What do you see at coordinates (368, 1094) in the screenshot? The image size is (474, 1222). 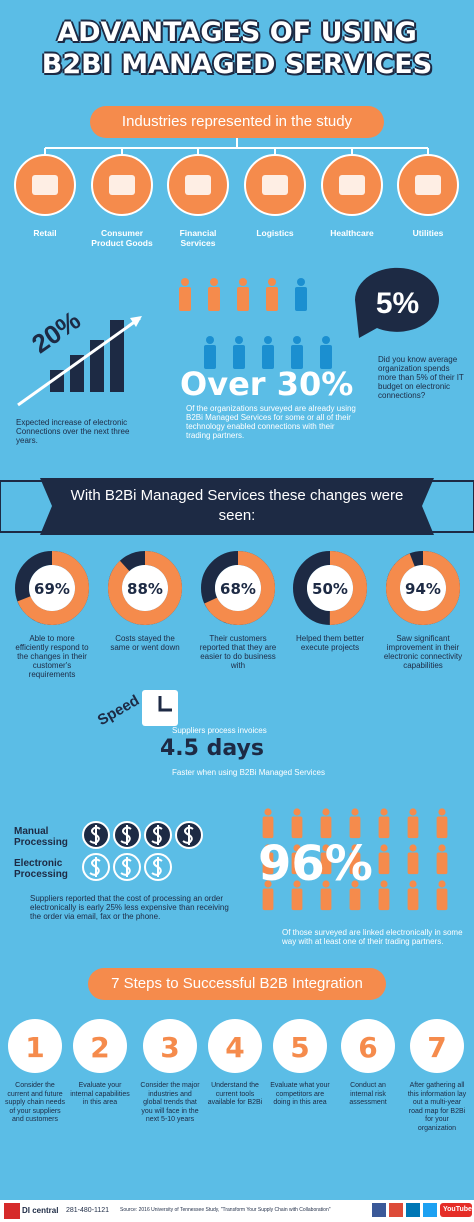 I see `step-text: Conduct an internal risk assessment` at bounding box center [368, 1094].